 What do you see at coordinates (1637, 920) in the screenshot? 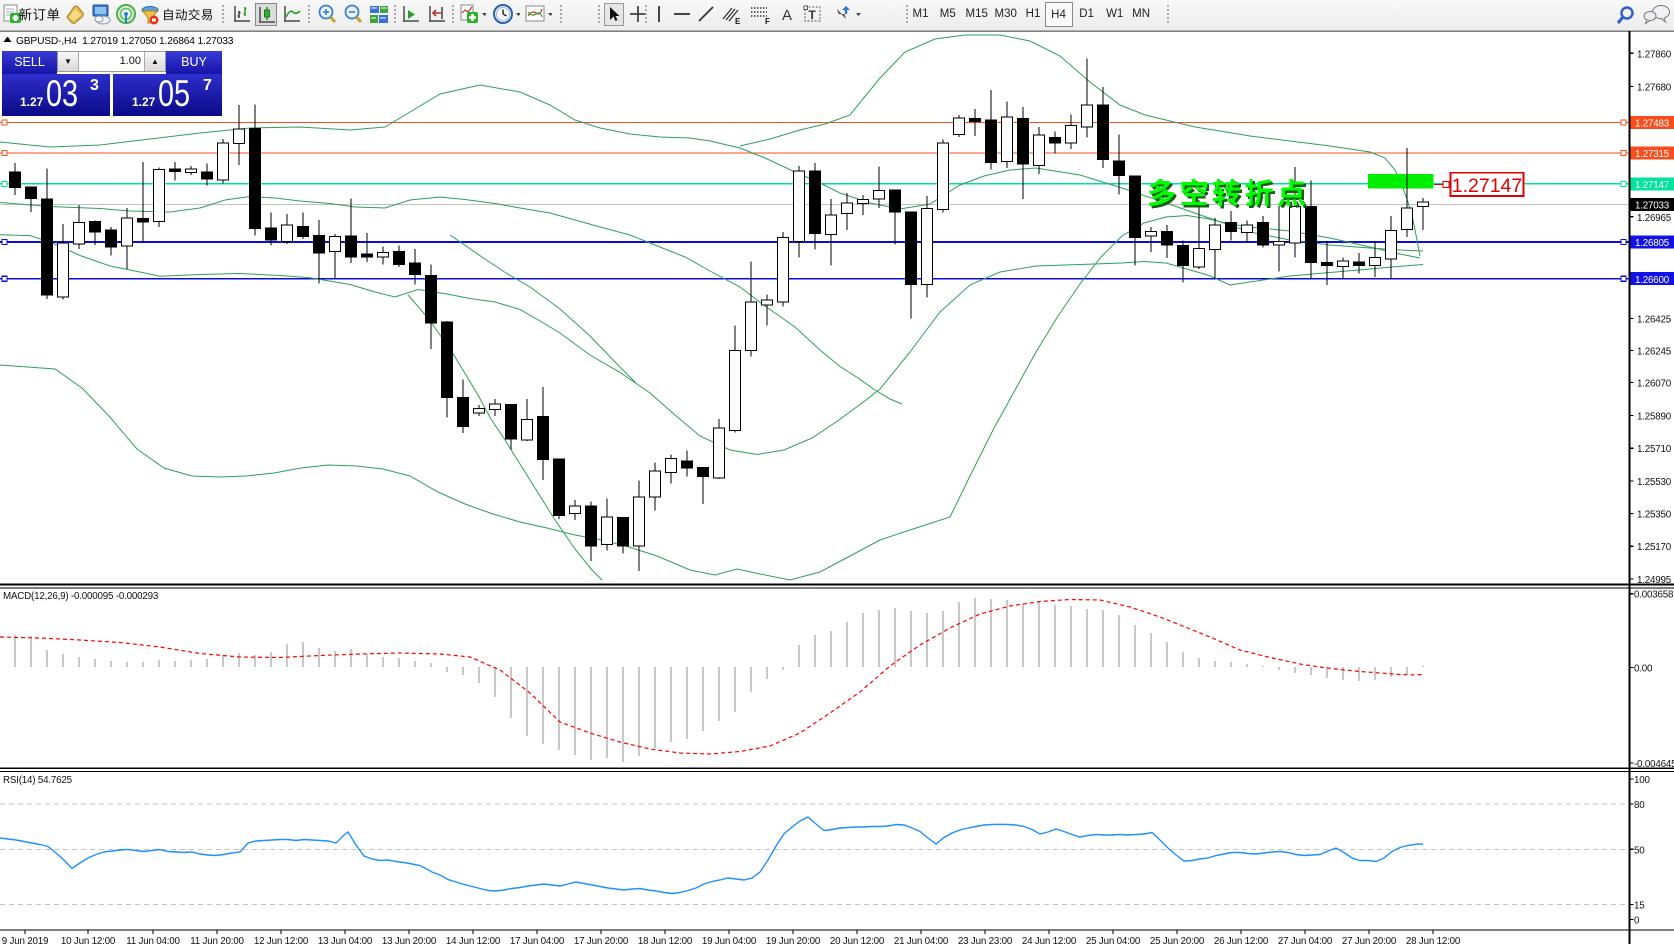
I see `svg-text: 0` at bounding box center [1637, 920].